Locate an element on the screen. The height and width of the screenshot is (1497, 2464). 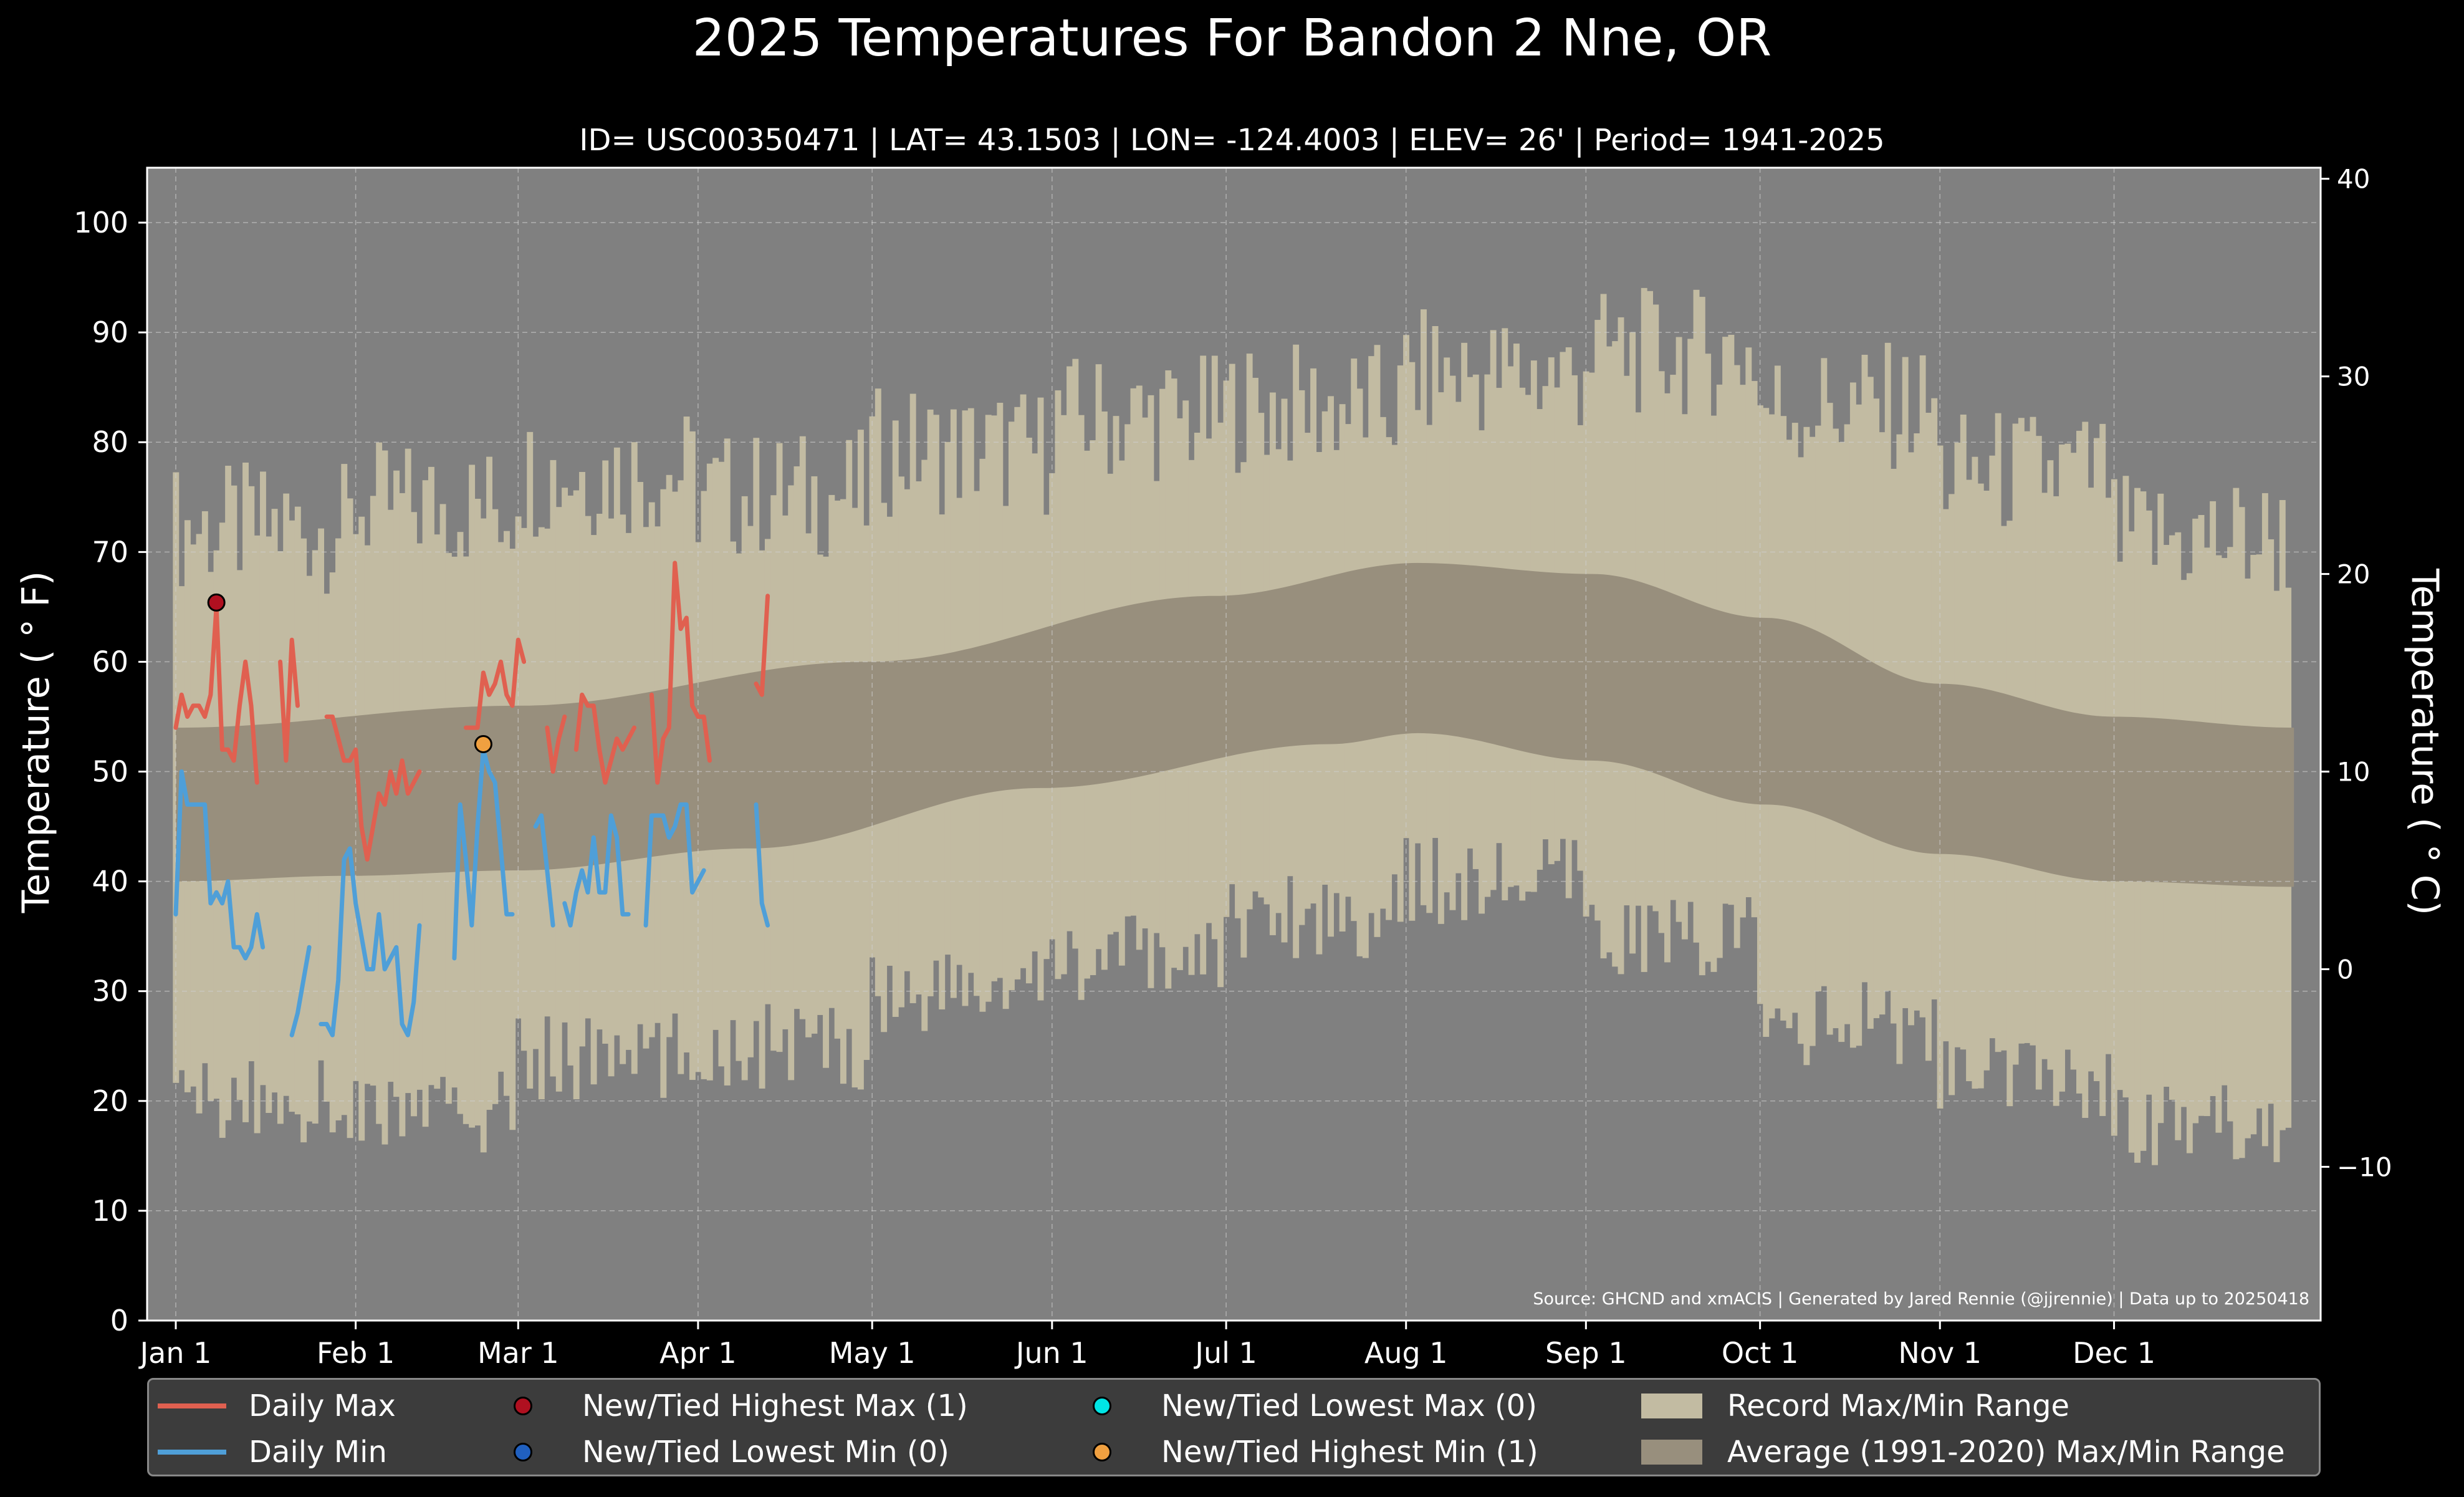
record-range-swatch is located at coordinates (1672, 1406).